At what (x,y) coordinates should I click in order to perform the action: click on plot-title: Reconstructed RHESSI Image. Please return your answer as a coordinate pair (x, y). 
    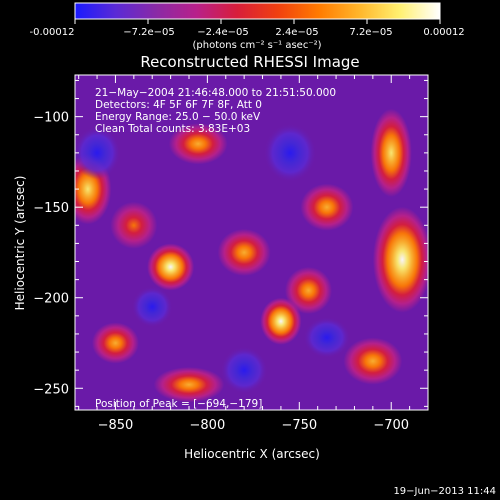
    Looking at the image, I should click on (249, 62).